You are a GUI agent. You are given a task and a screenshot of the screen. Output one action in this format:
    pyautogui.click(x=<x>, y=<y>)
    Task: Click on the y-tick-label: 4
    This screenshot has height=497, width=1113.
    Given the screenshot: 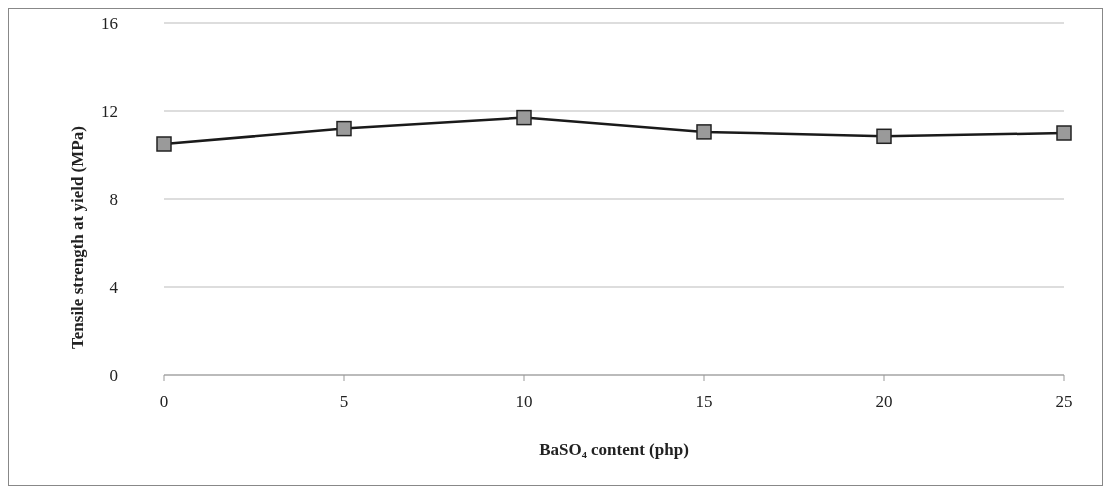 What is the action you would take?
    pyautogui.click(x=114, y=288)
    